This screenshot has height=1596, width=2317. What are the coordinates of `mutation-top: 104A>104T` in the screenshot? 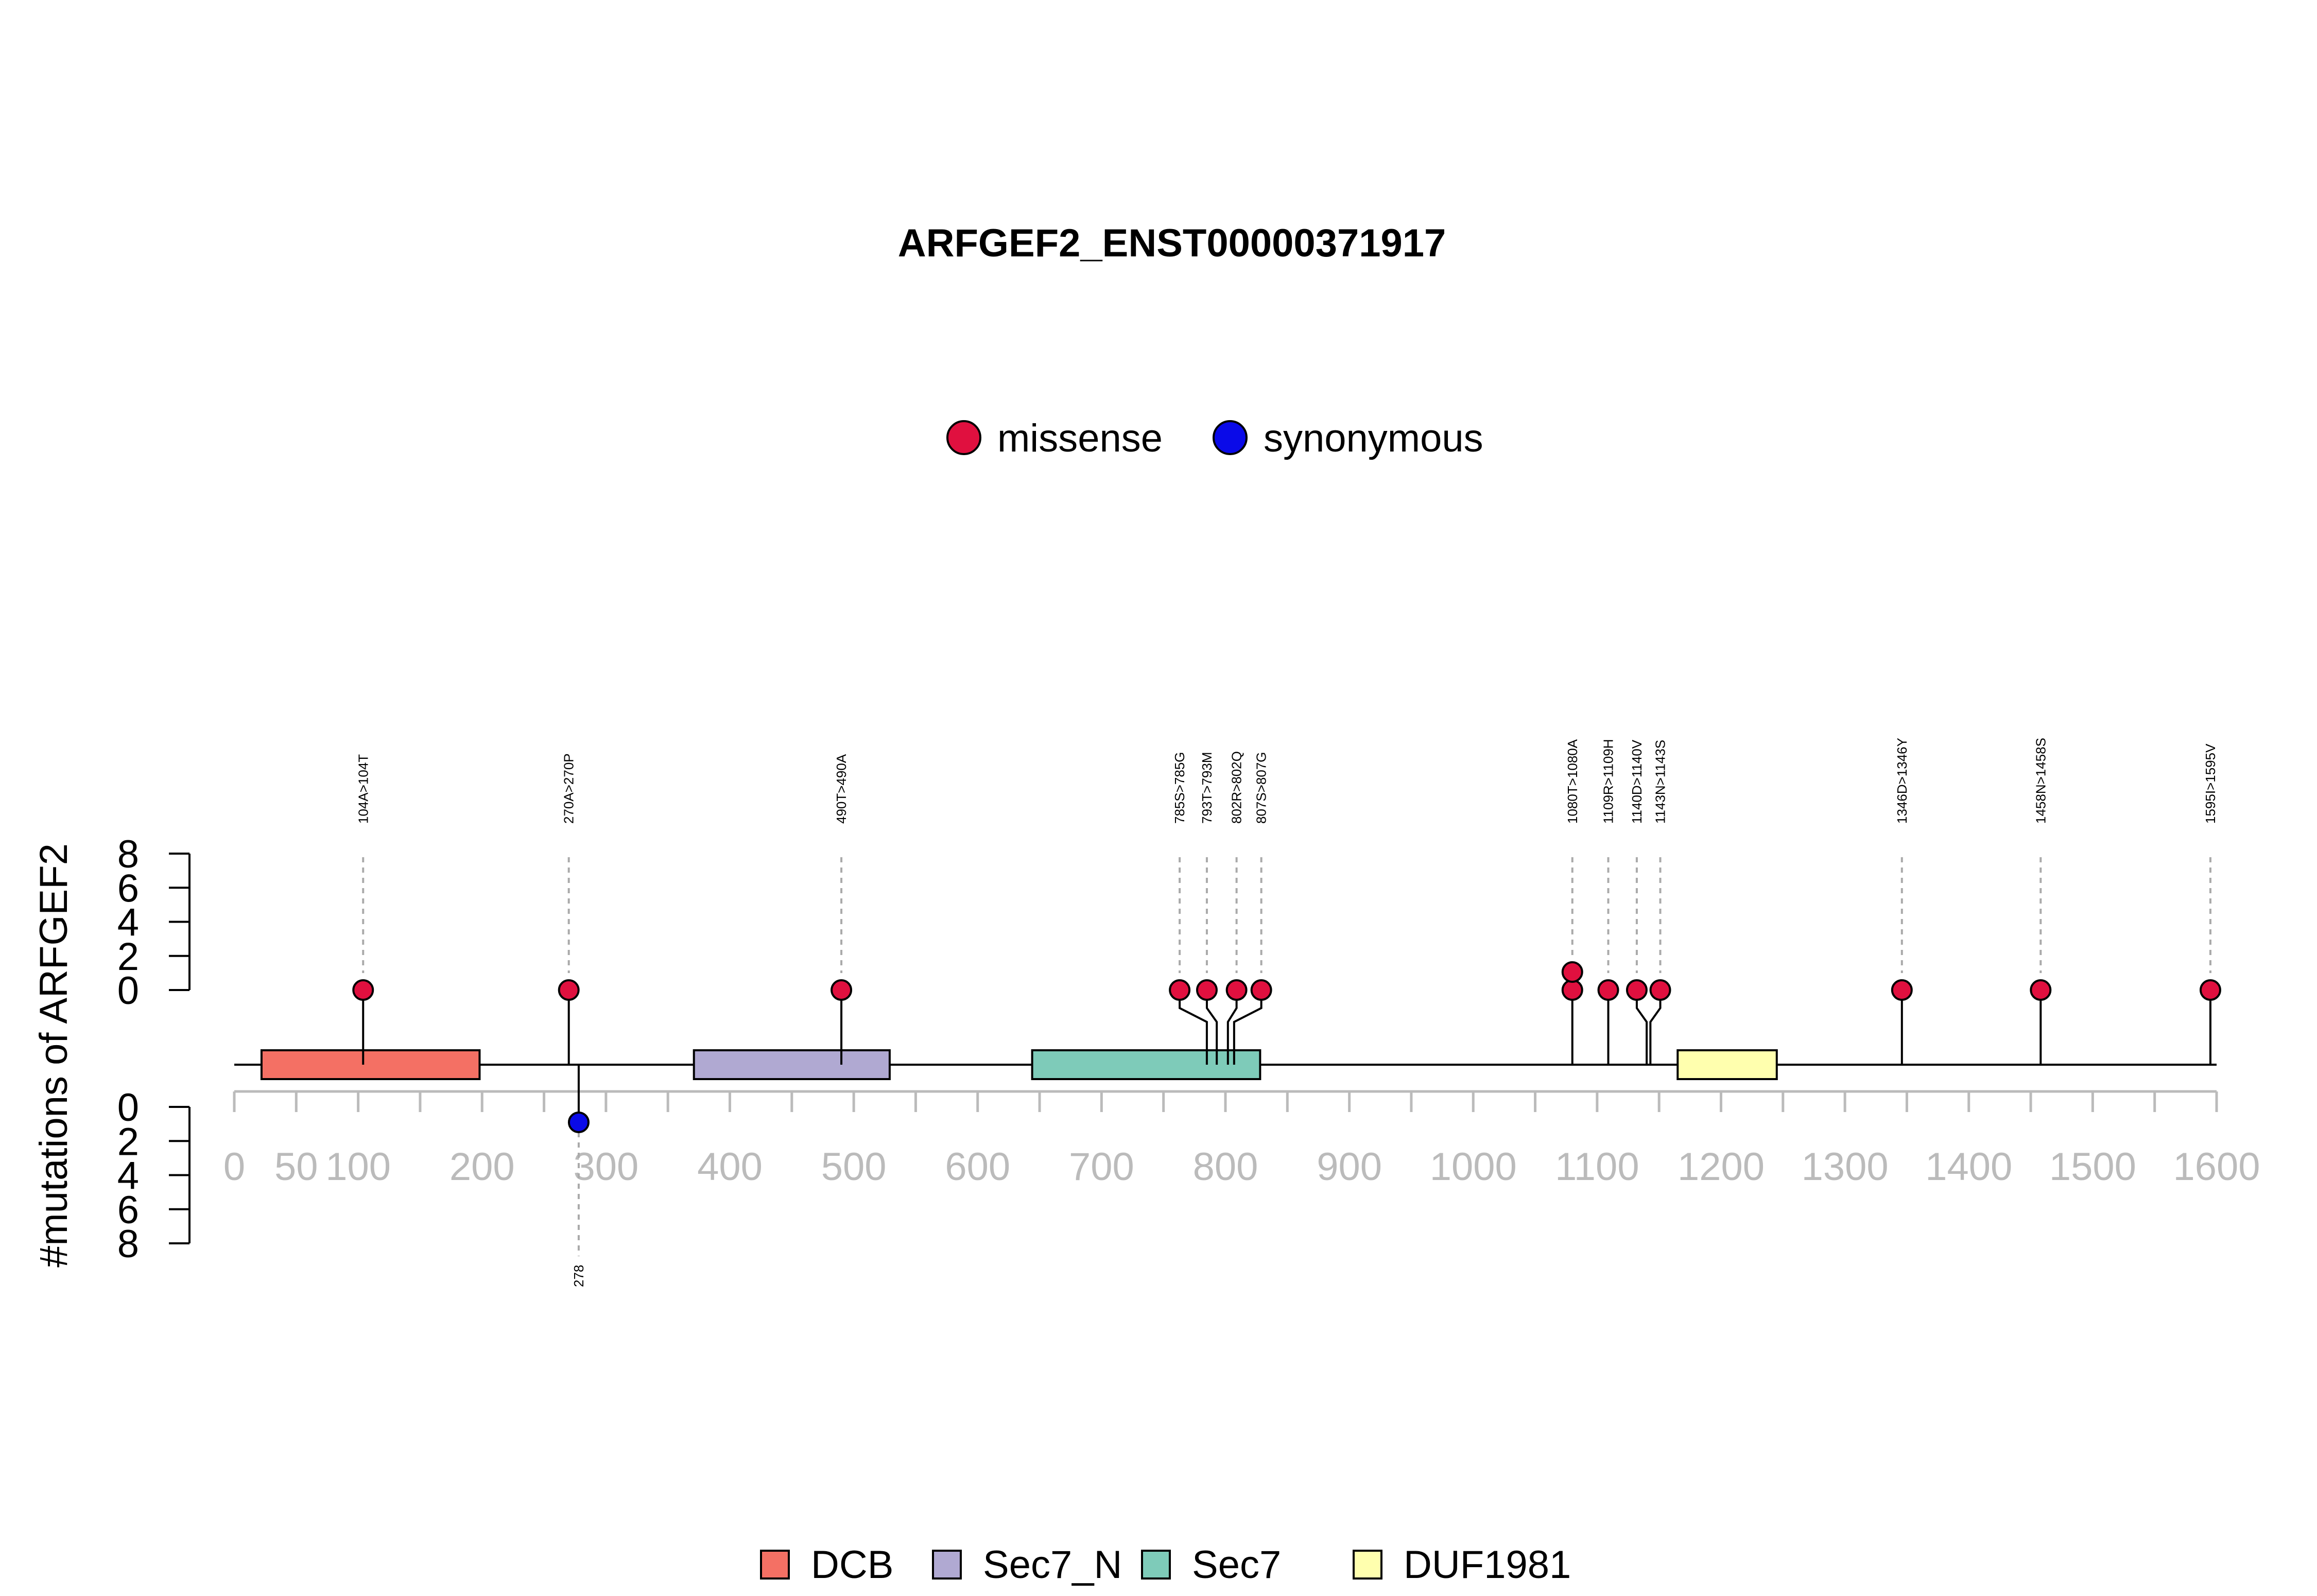 It's located at (363, 909).